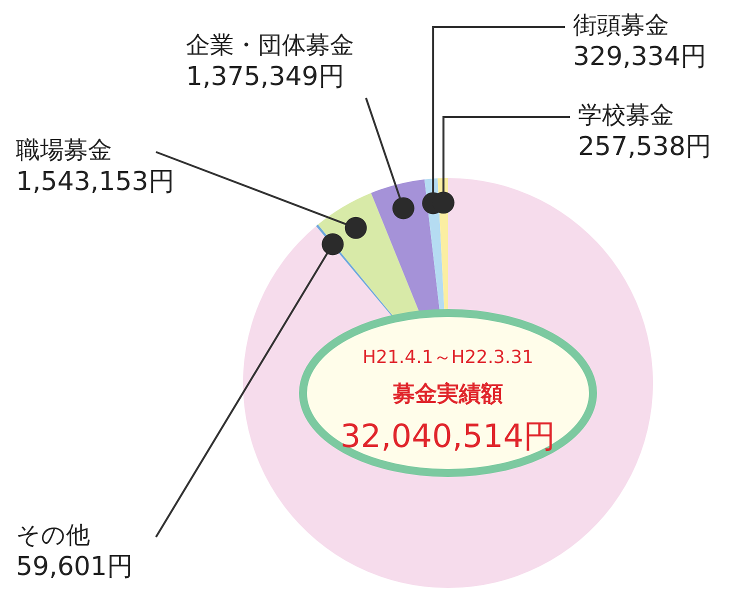 This screenshot has width=753, height=599. Describe the element at coordinates (64, 150) in the screenshot. I see `slice-label: 職場募金` at that location.